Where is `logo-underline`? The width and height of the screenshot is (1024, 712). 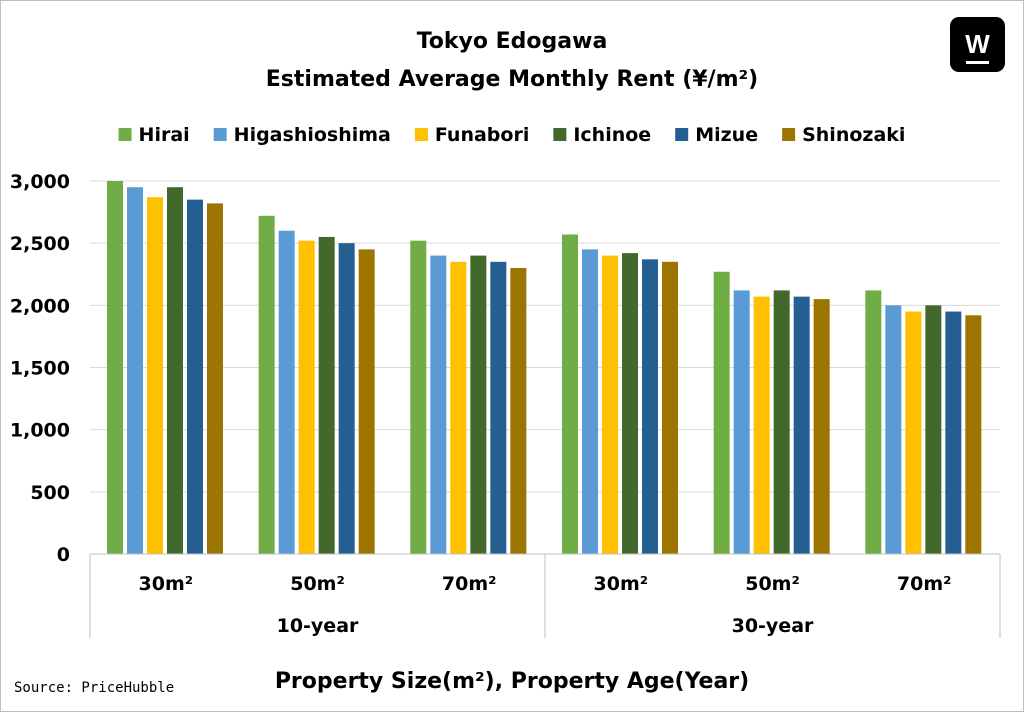
logo-underline is located at coordinates (977, 62).